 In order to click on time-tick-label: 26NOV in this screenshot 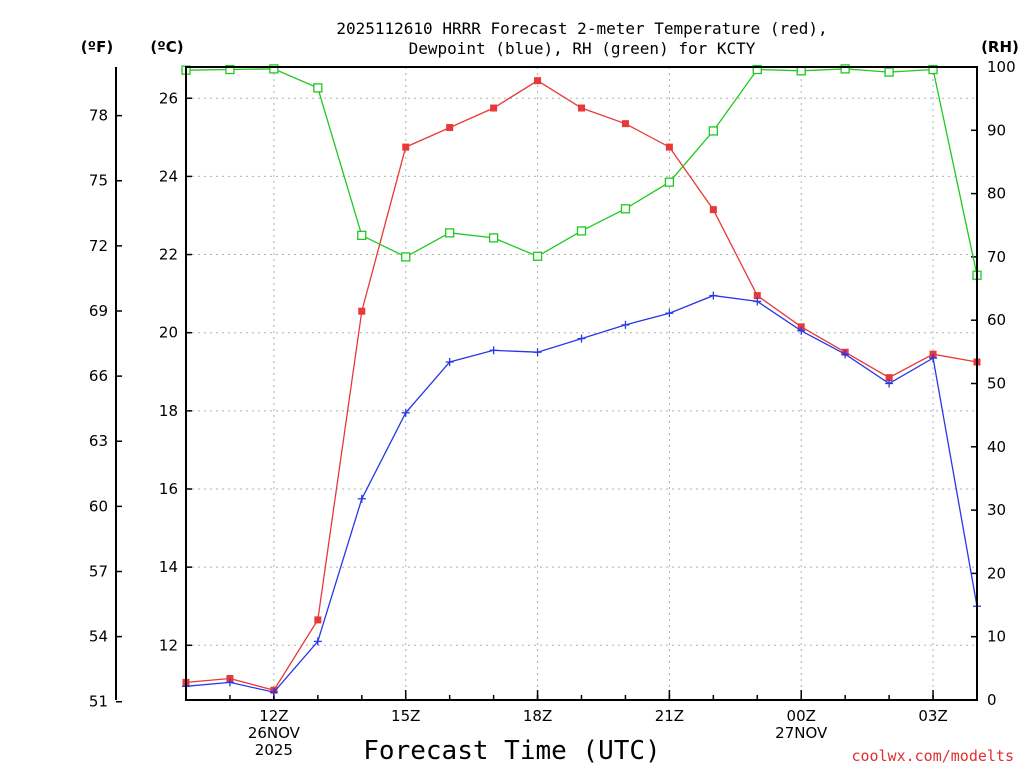, I will do `click(274, 733)`.